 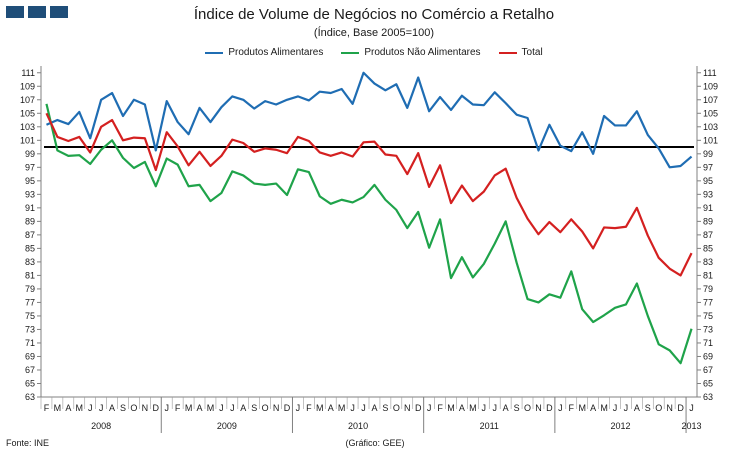 I want to click on y-tick-label-right: 87, so click(x=708, y=235).